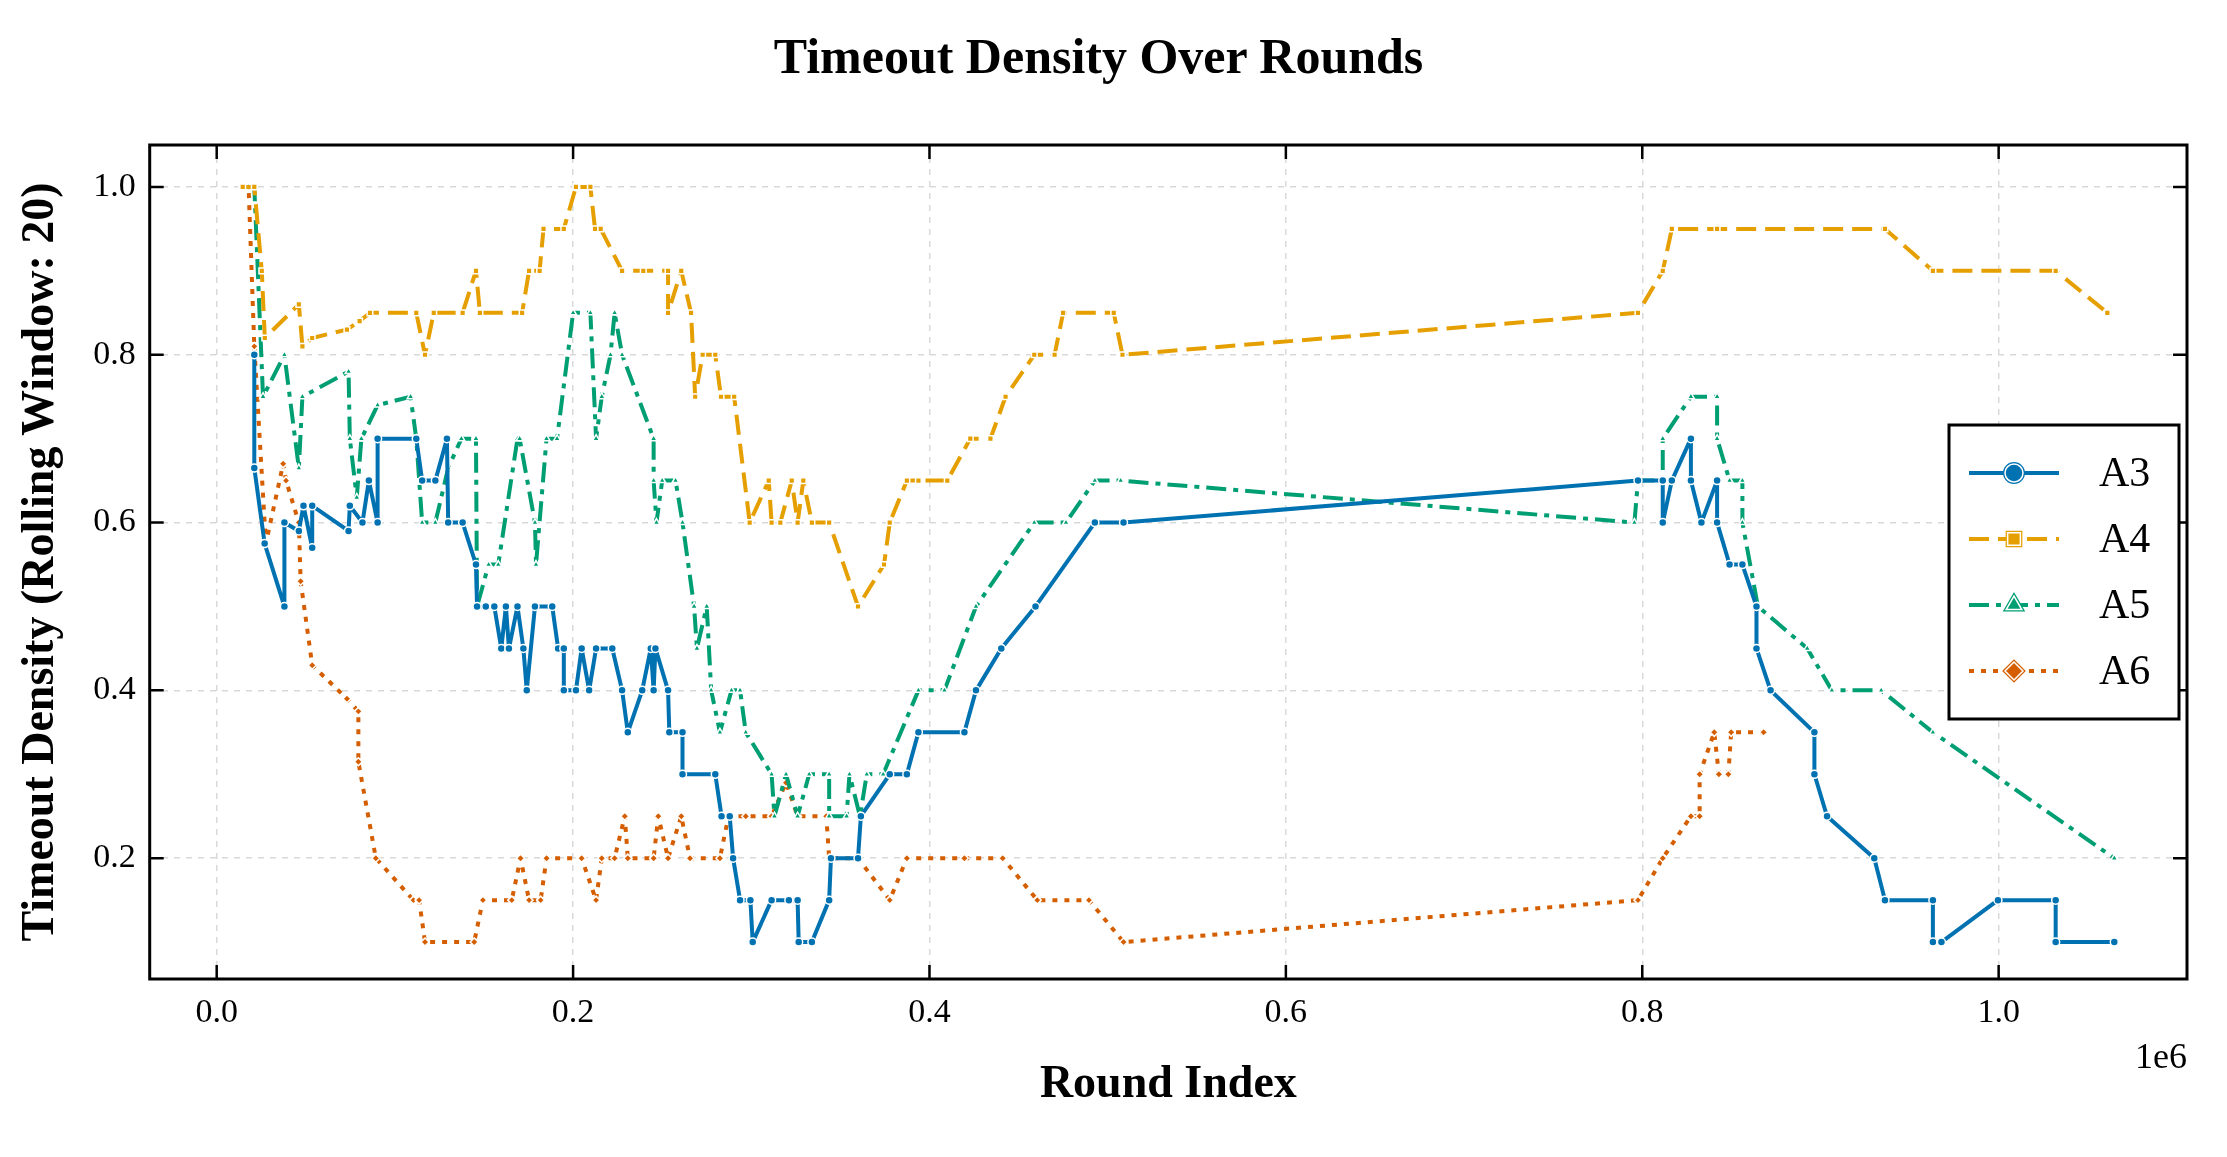 This screenshot has height=1157, width=2227. What do you see at coordinates (1998, 1011) in the screenshot?
I see `x-tick-label: 1.0` at bounding box center [1998, 1011].